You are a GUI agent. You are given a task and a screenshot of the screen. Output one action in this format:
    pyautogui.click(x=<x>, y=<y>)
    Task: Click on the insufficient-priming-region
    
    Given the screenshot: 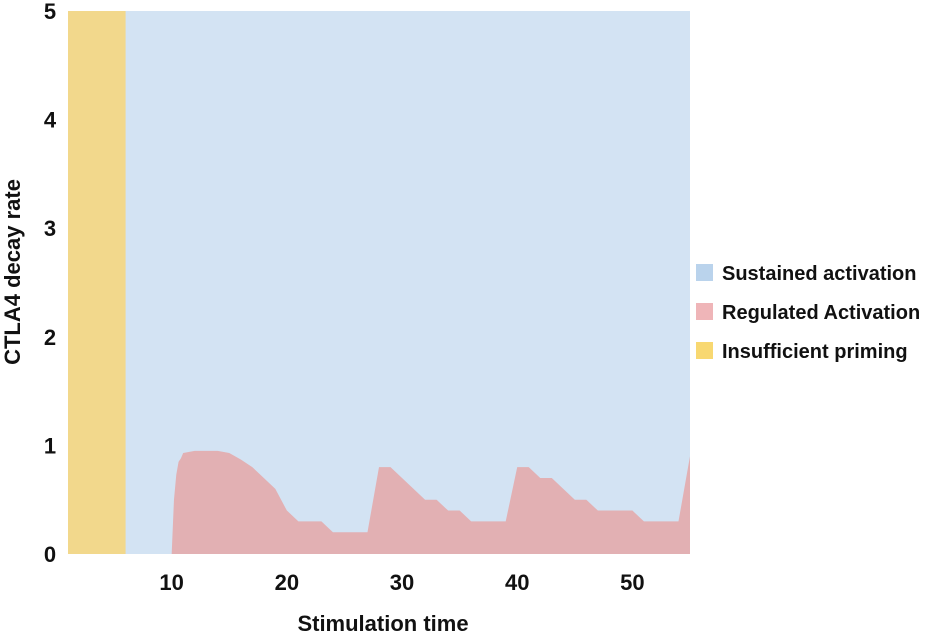 What is the action you would take?
    pyautogui.click(x=97, y=282)
    